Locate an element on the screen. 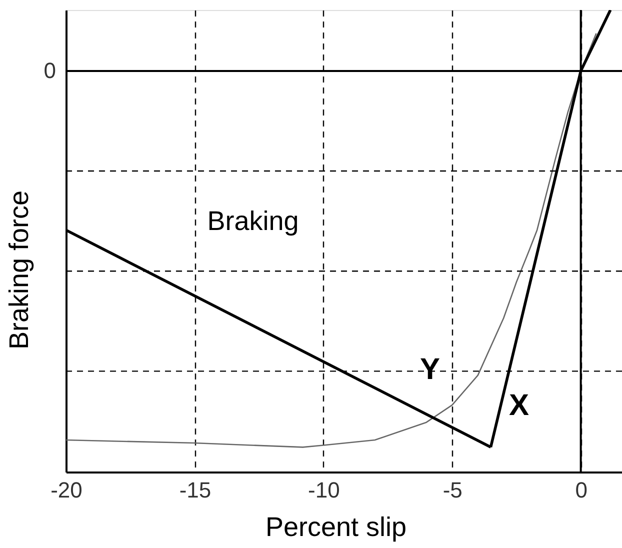 Image resolution: width=622 pixels, height=548 pixels. x-tick-label: -5 is located at coordinates (452, 490).